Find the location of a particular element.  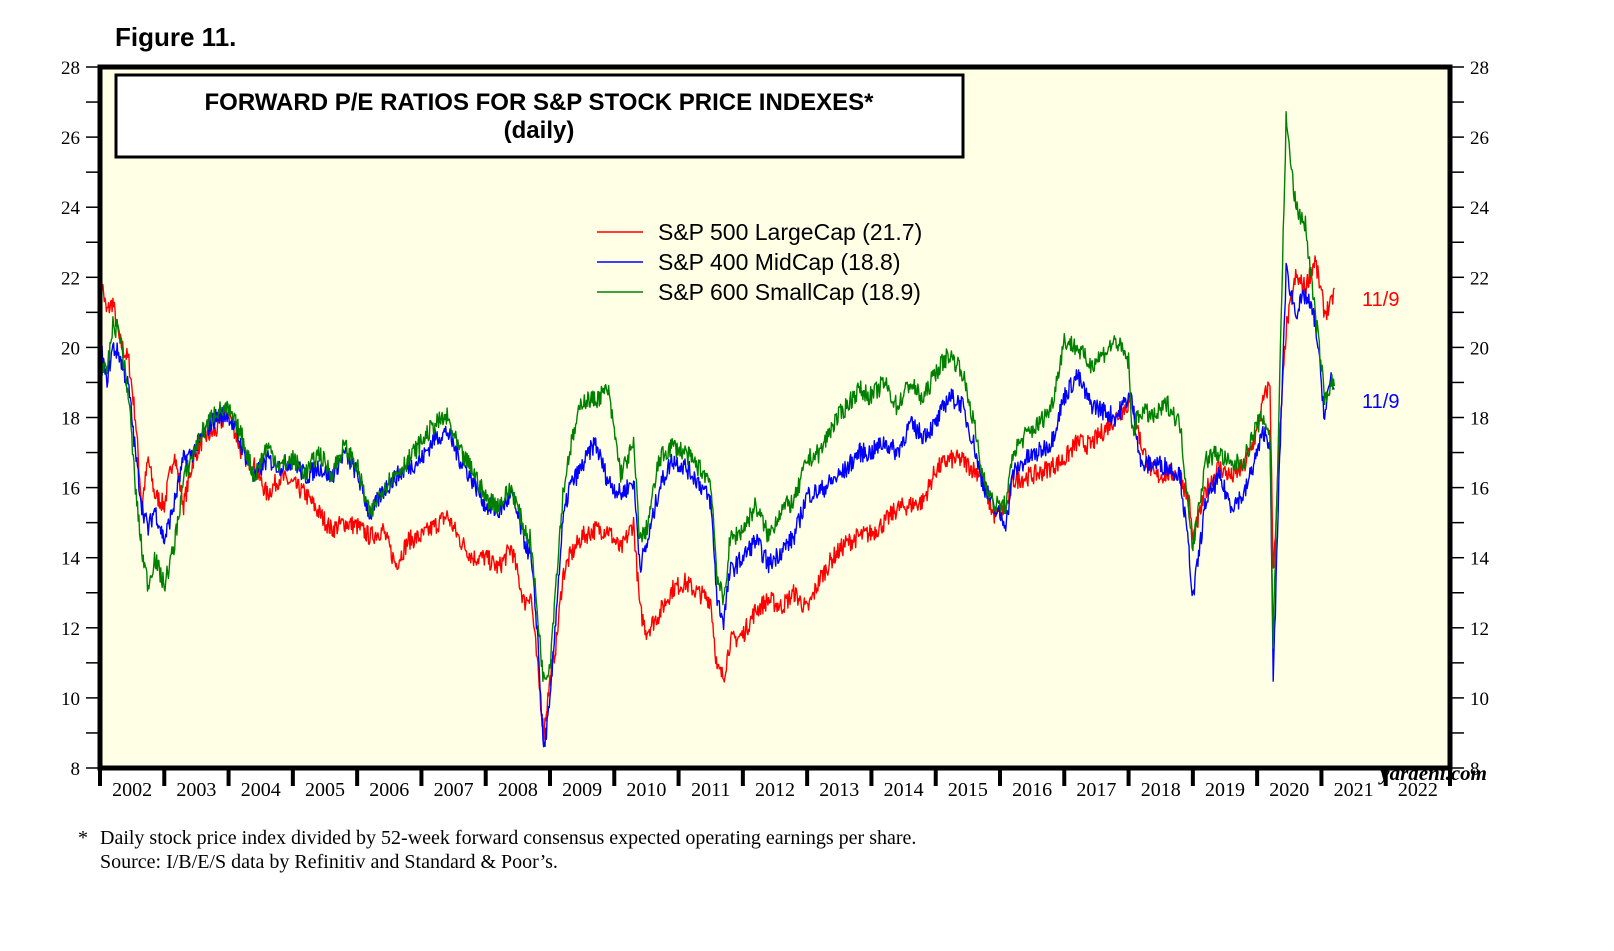

x-tick-label: 2012 is located at coordinates (775, 790).